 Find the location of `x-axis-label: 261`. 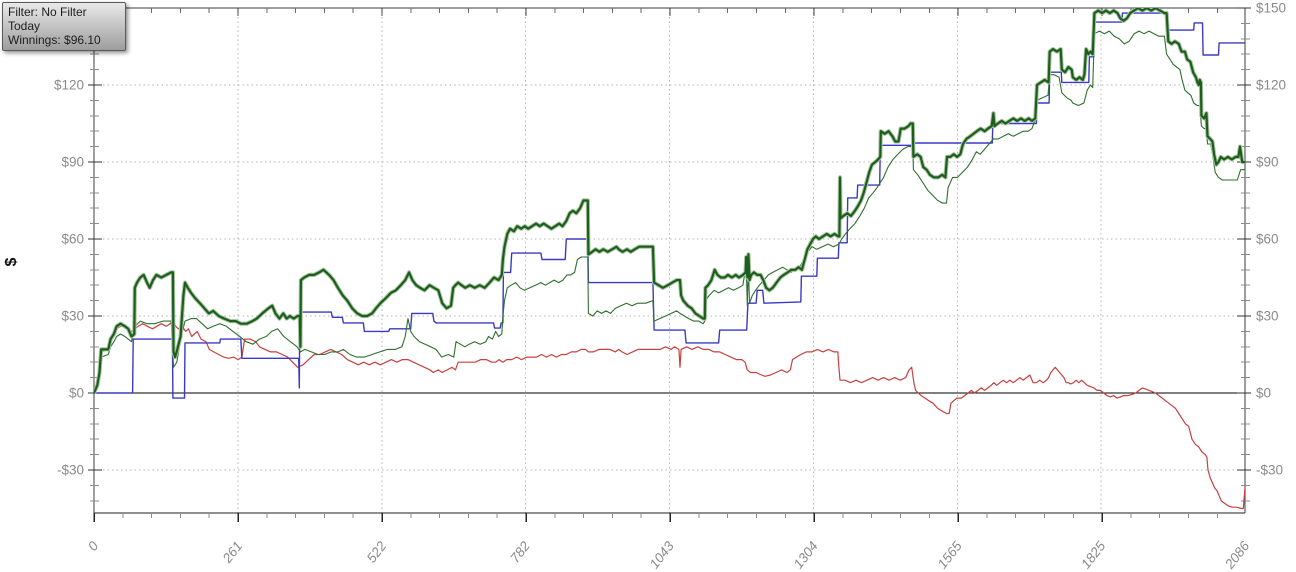

x-axis-label: 261 is located at coordinates (232, 553).